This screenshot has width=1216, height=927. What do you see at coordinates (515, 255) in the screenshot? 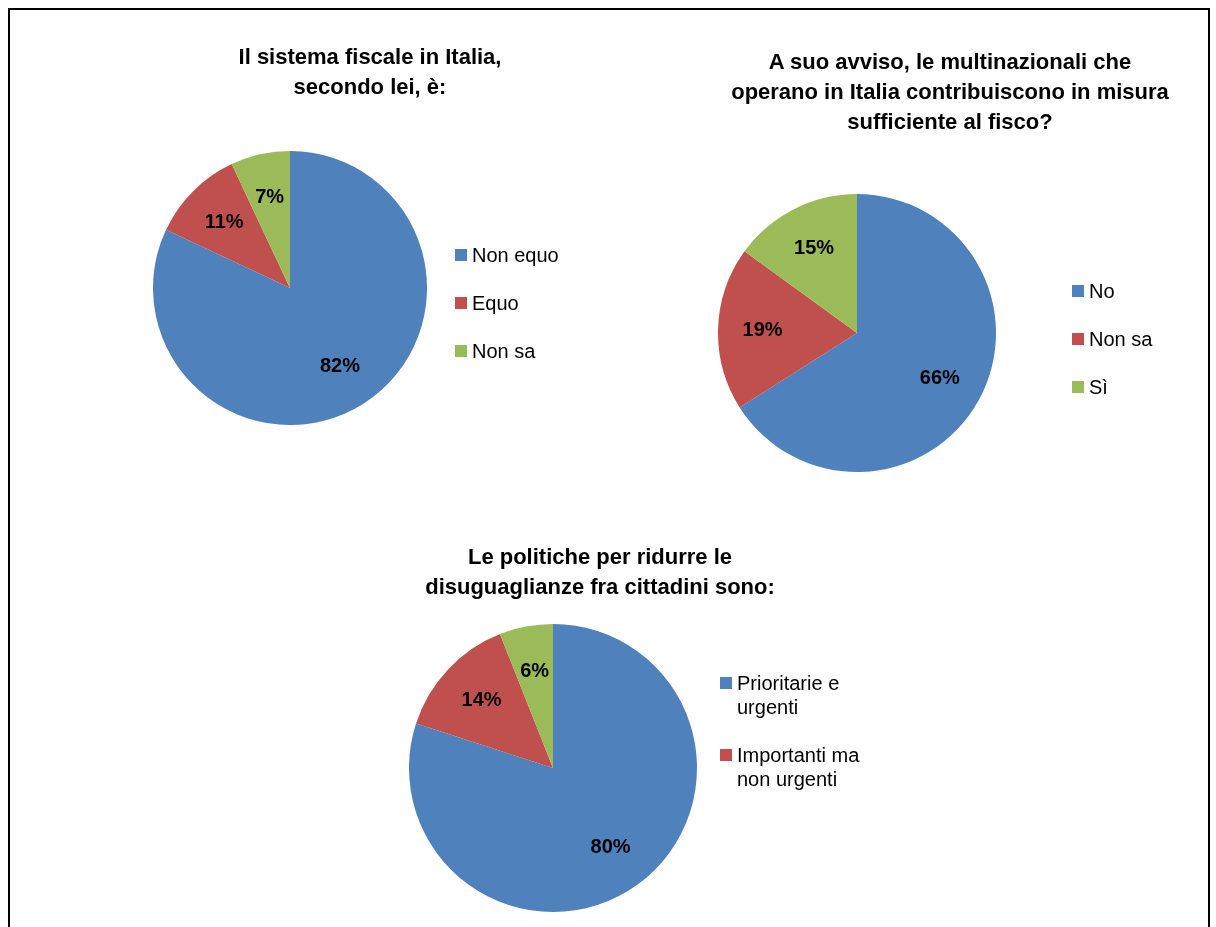
I see `legend-label: Non equo` at bounding box center [515, 255].